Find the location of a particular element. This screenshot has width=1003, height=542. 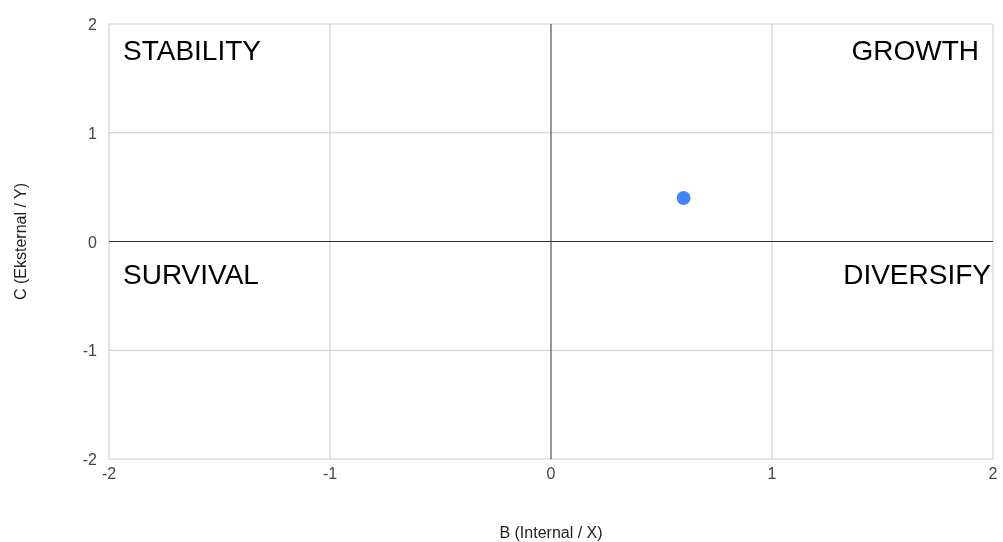

annotation: STABILITY is located at coordinates (192, 50).